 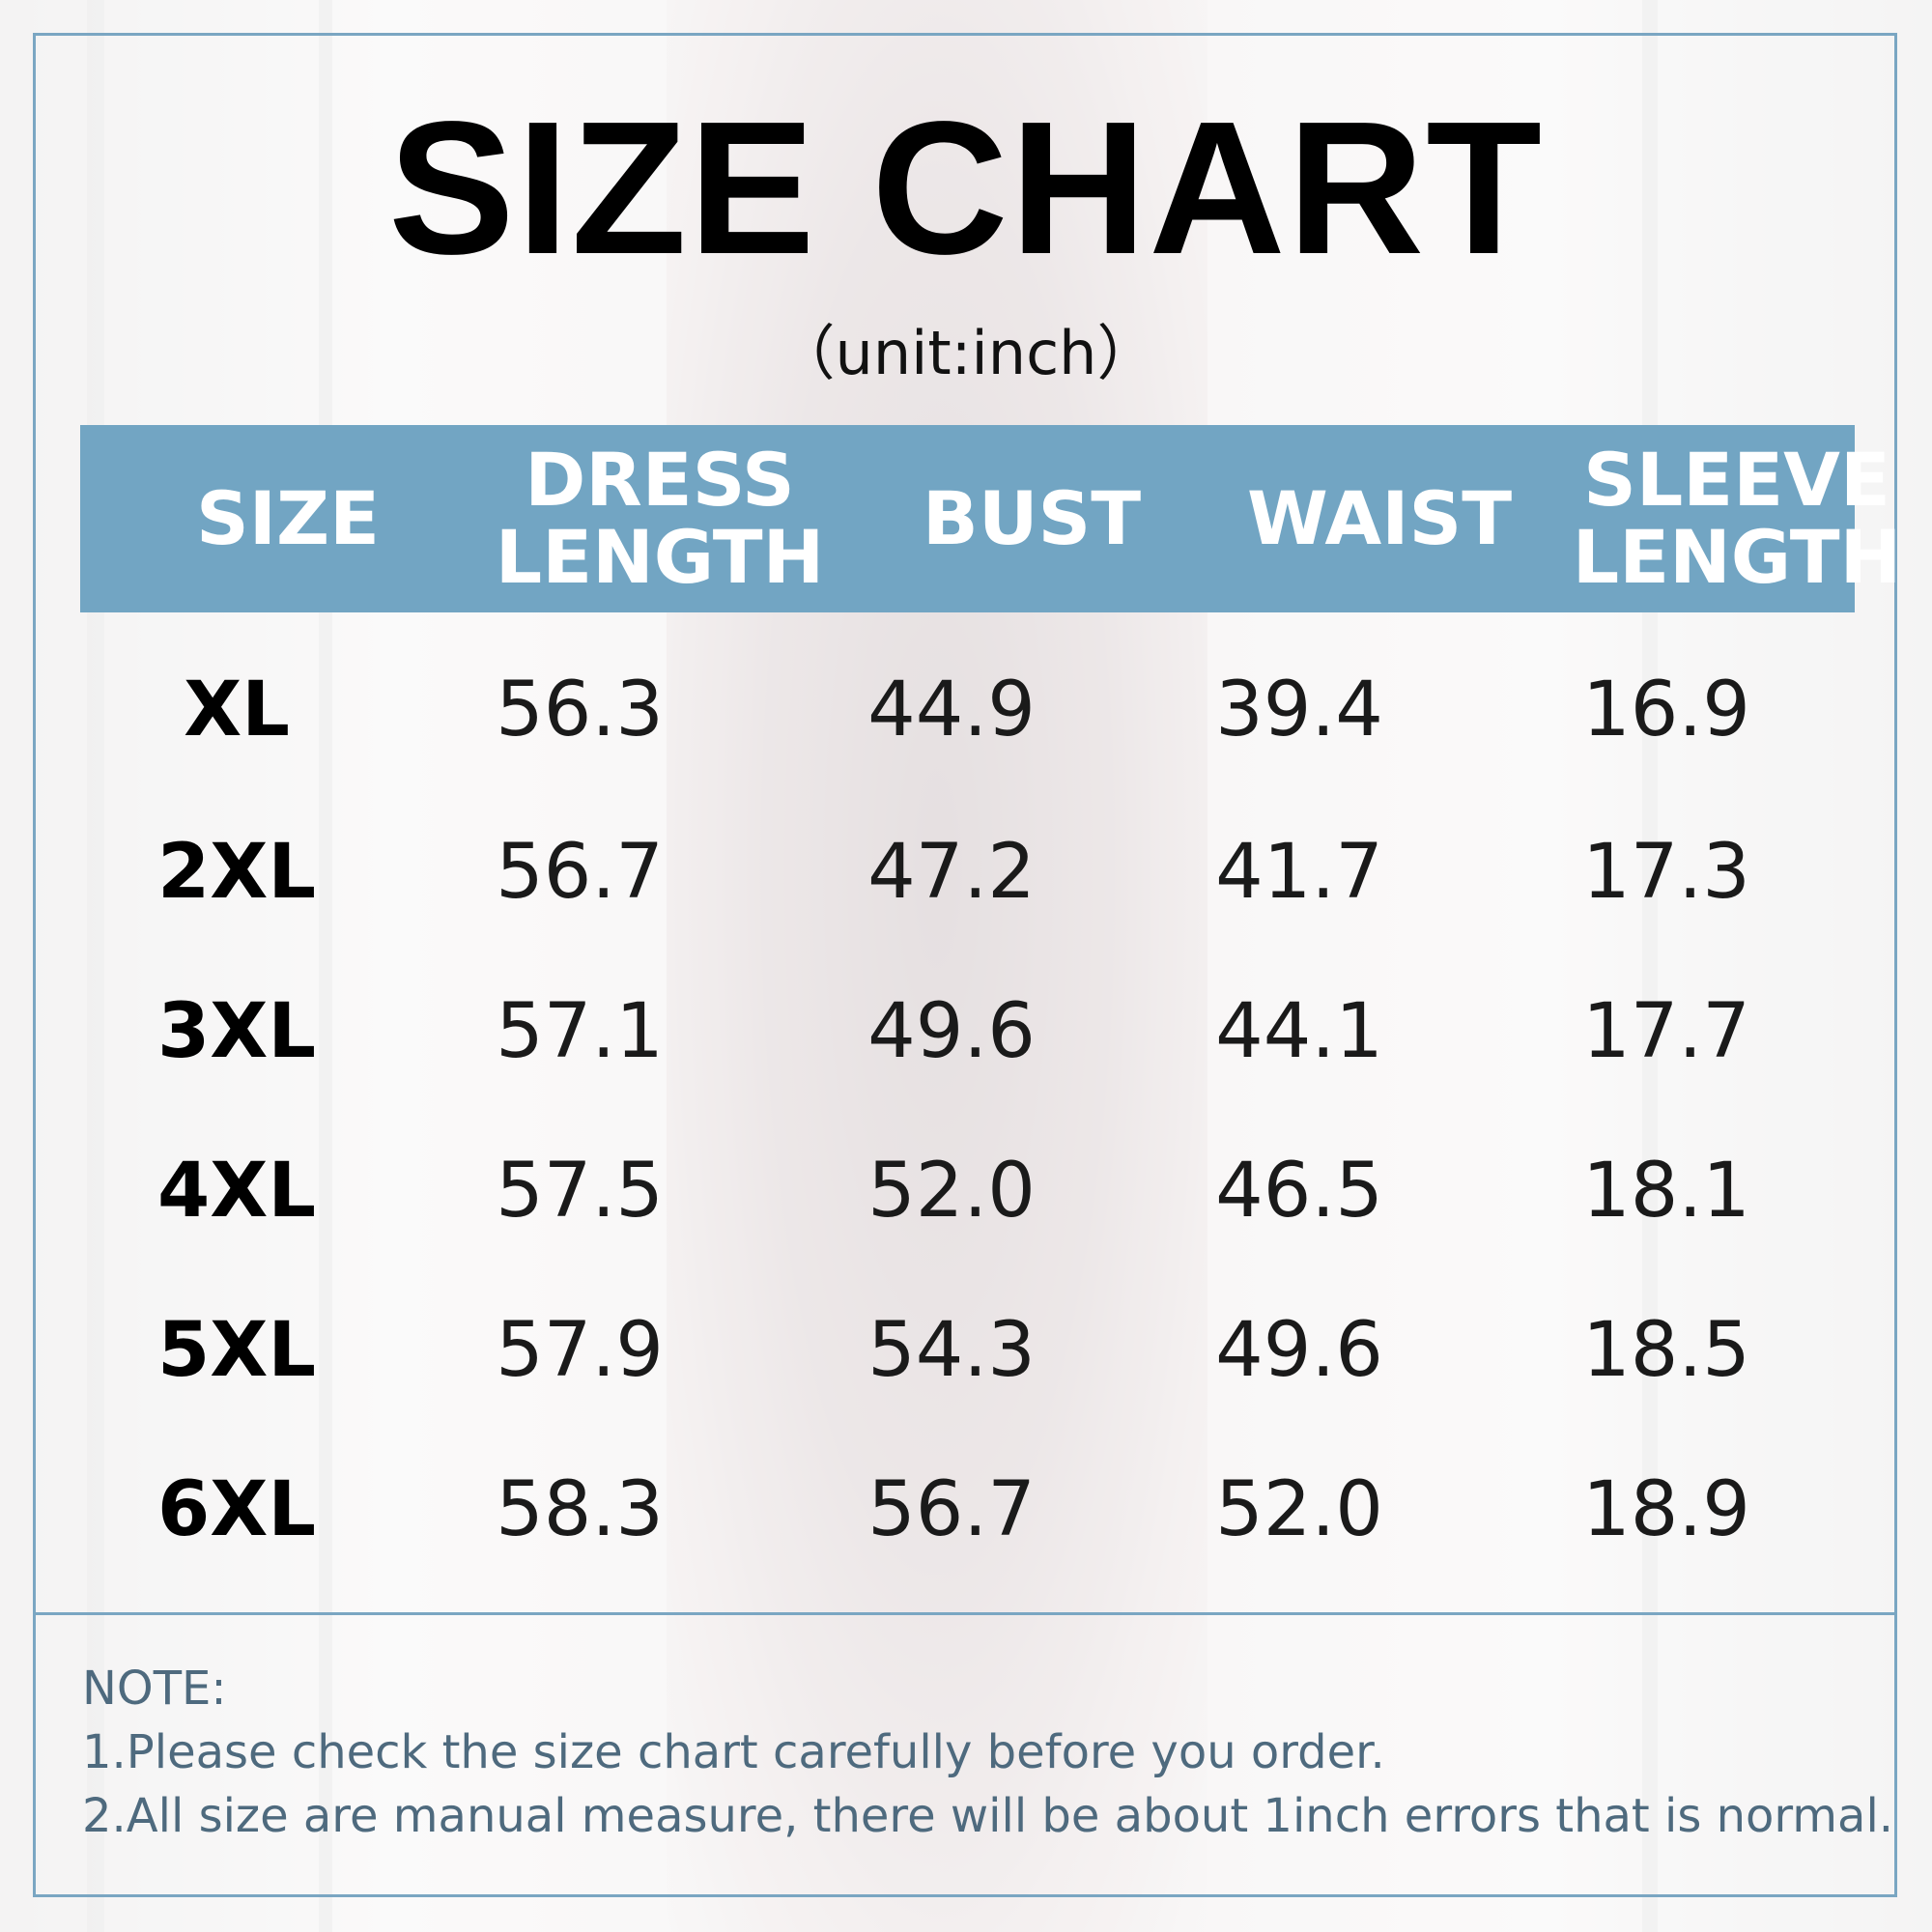 What do you see at coordinates (951, 1509) in the screenshot?
I see `bust-cell: 56.7` at bounding box center [951, 1509].